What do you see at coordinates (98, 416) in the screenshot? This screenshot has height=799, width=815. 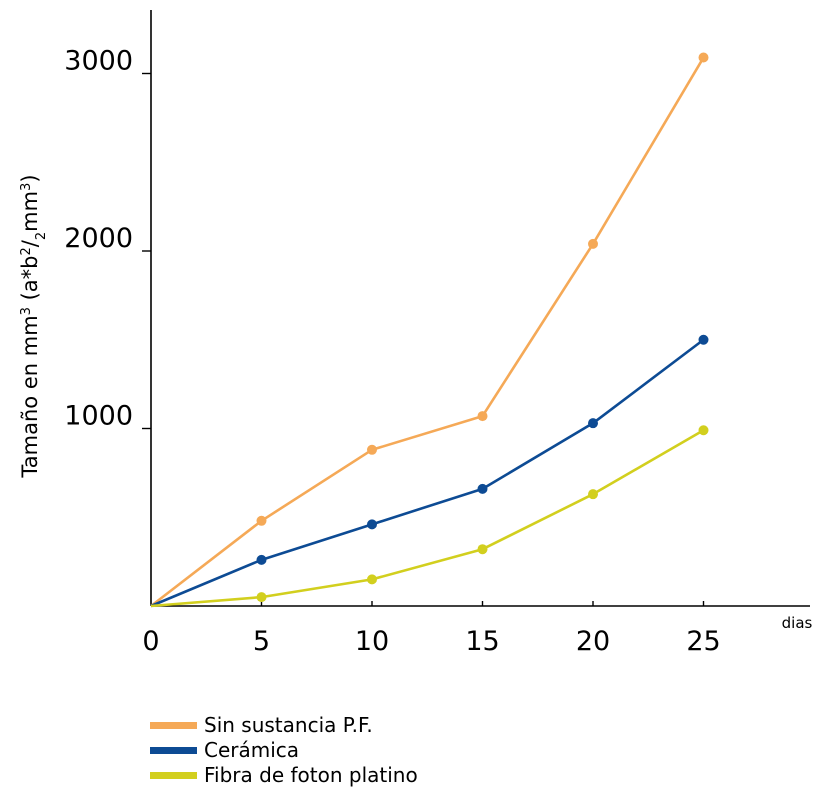 I see `y-tick-label: 1000` at bounding box center [98, 416].